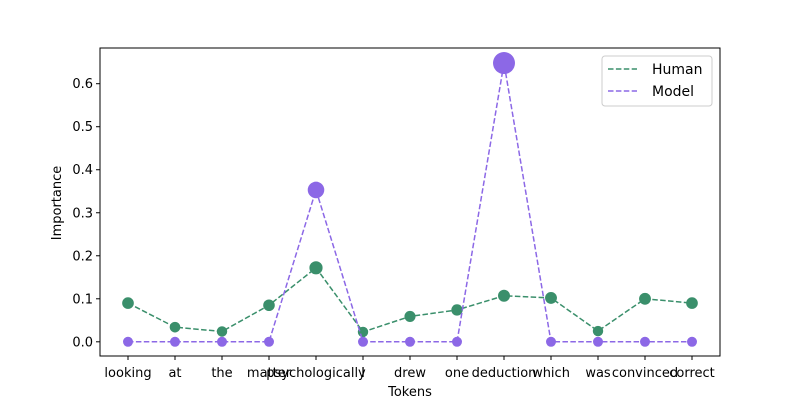  Describe the element at coordinates (82, 256) in the screenshot. I see `y-tick-label: 0.2` at that location.